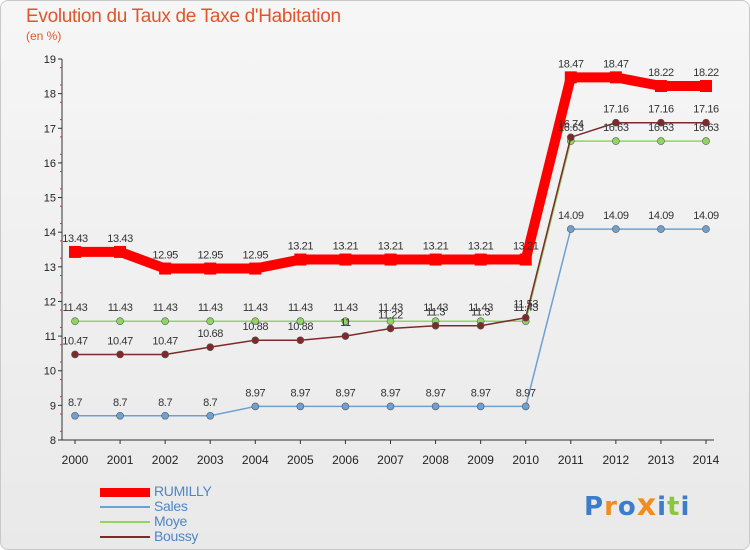  I want to click on legend: RUMILLY Sales Moye Boussy, so click(178, 513).